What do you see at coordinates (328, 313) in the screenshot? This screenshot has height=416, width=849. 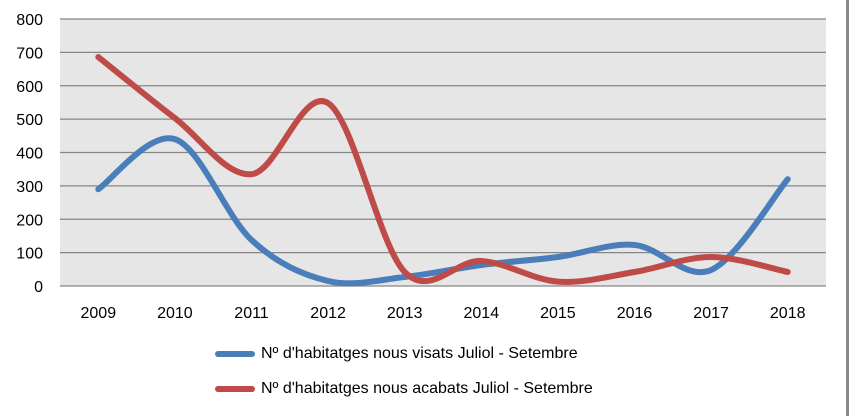 I see `x-tick-label: 2012` at bounding box center [328, 313].